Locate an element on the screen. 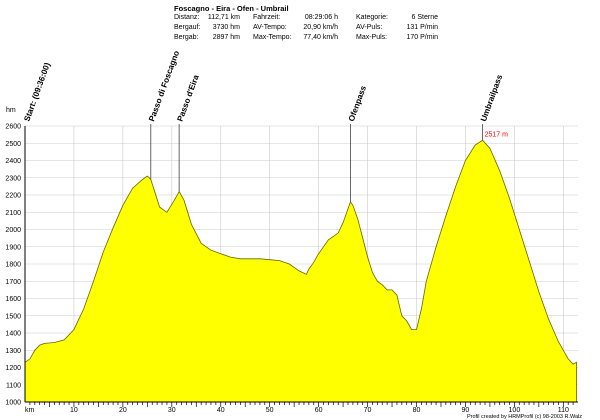 The width and height of the screenshot is (600, 420). x-tick-label: 30 is located at coordinates (172, 410).